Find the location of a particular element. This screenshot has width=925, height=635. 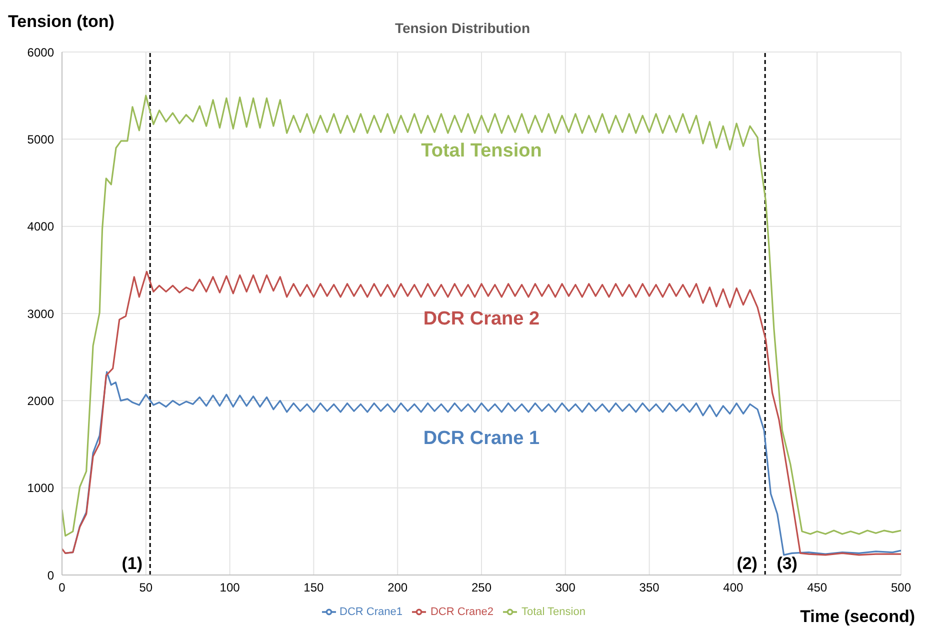

y-tick-label: 3000 is located at coordinates (40, 313).